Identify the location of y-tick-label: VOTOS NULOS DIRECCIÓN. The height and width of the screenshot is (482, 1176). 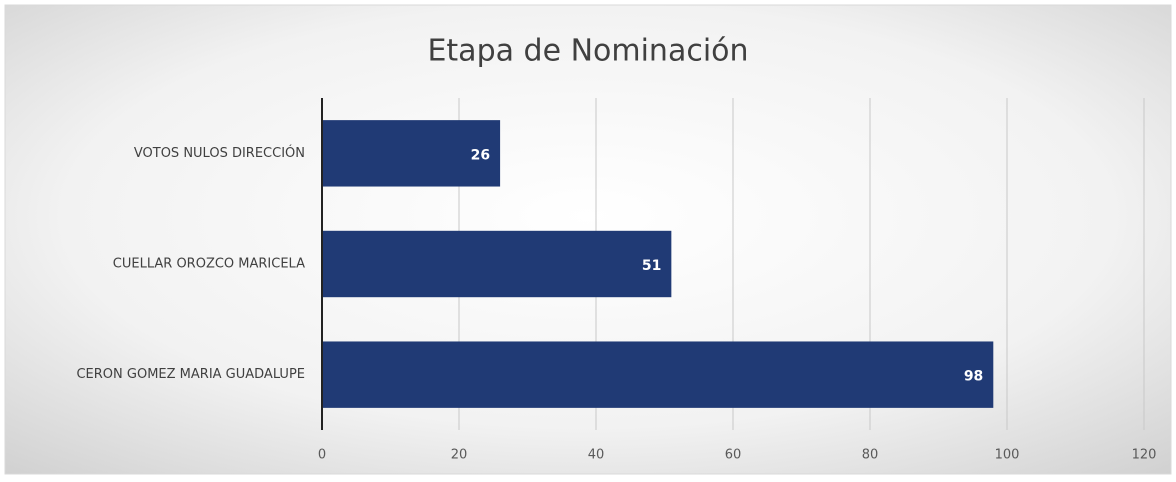
(219, 153).